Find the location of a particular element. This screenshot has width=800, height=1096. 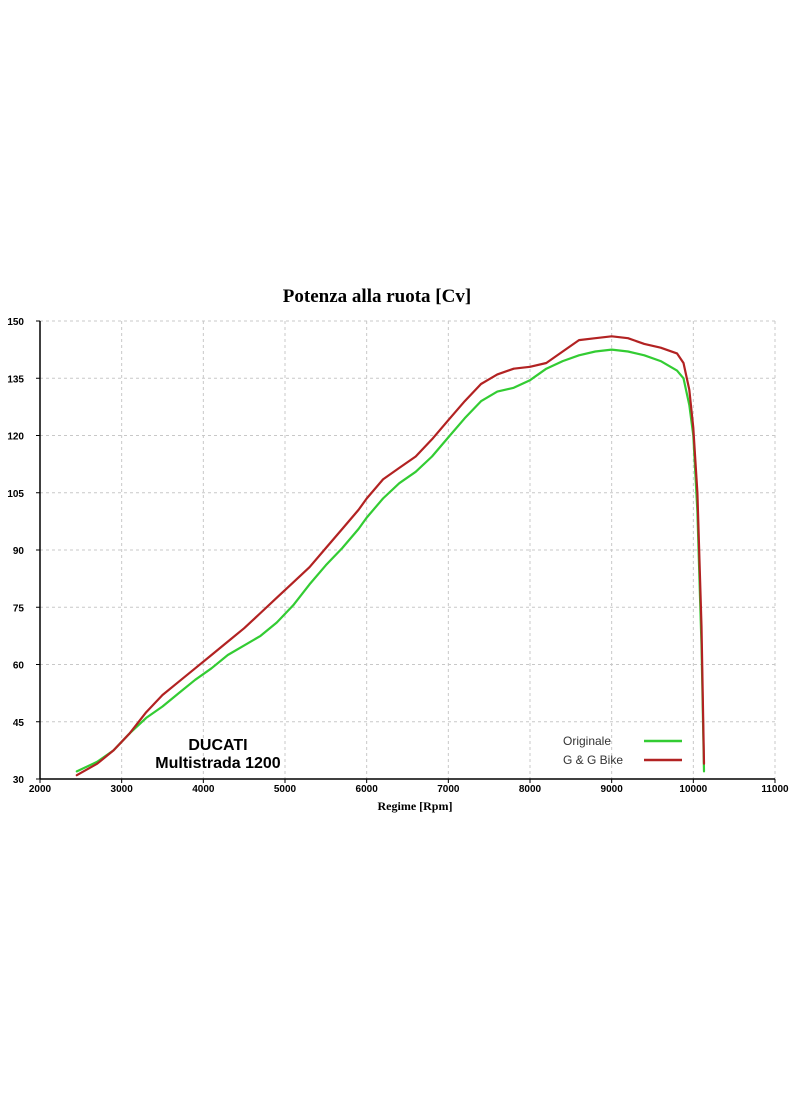

annotation-model: Multistrada 1200 is located at coordinates (217, 763).